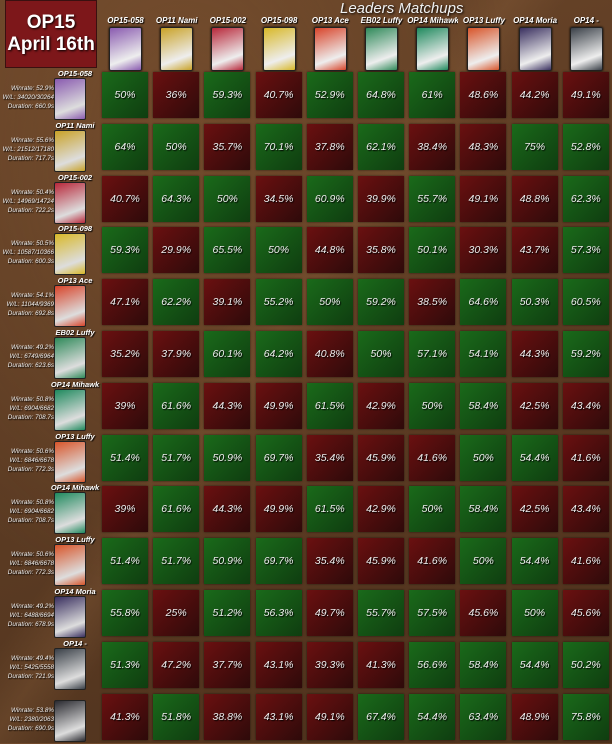 The width and height of the screenshot is (612, 744). Describe the element at coordinates (176, 198) in the screenshot. I see `matchup-cell: 64.3%` at that location.